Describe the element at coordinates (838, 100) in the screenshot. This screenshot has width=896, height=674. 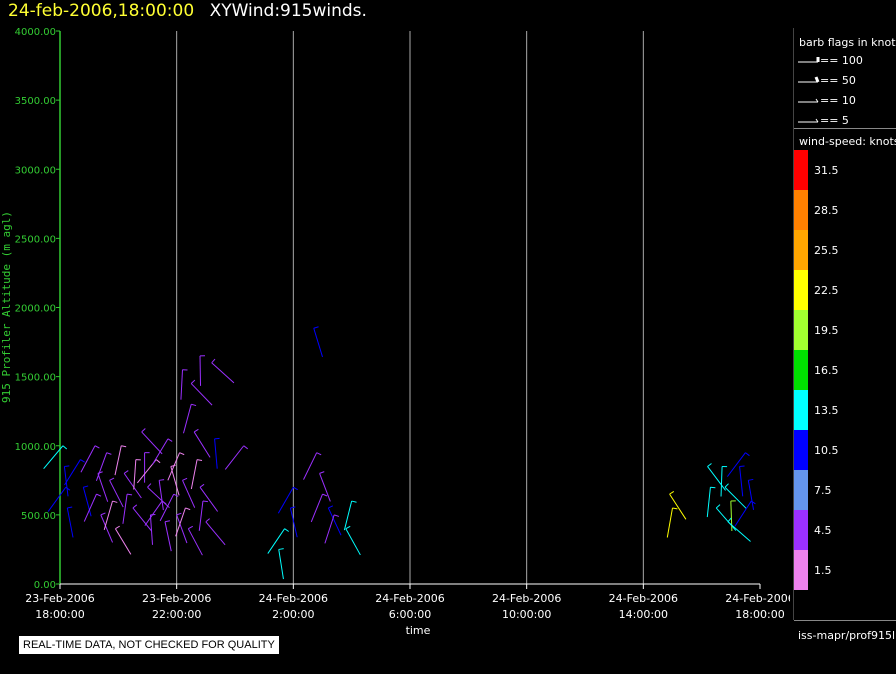
I see `barb-legend-label: == 10` at that location.